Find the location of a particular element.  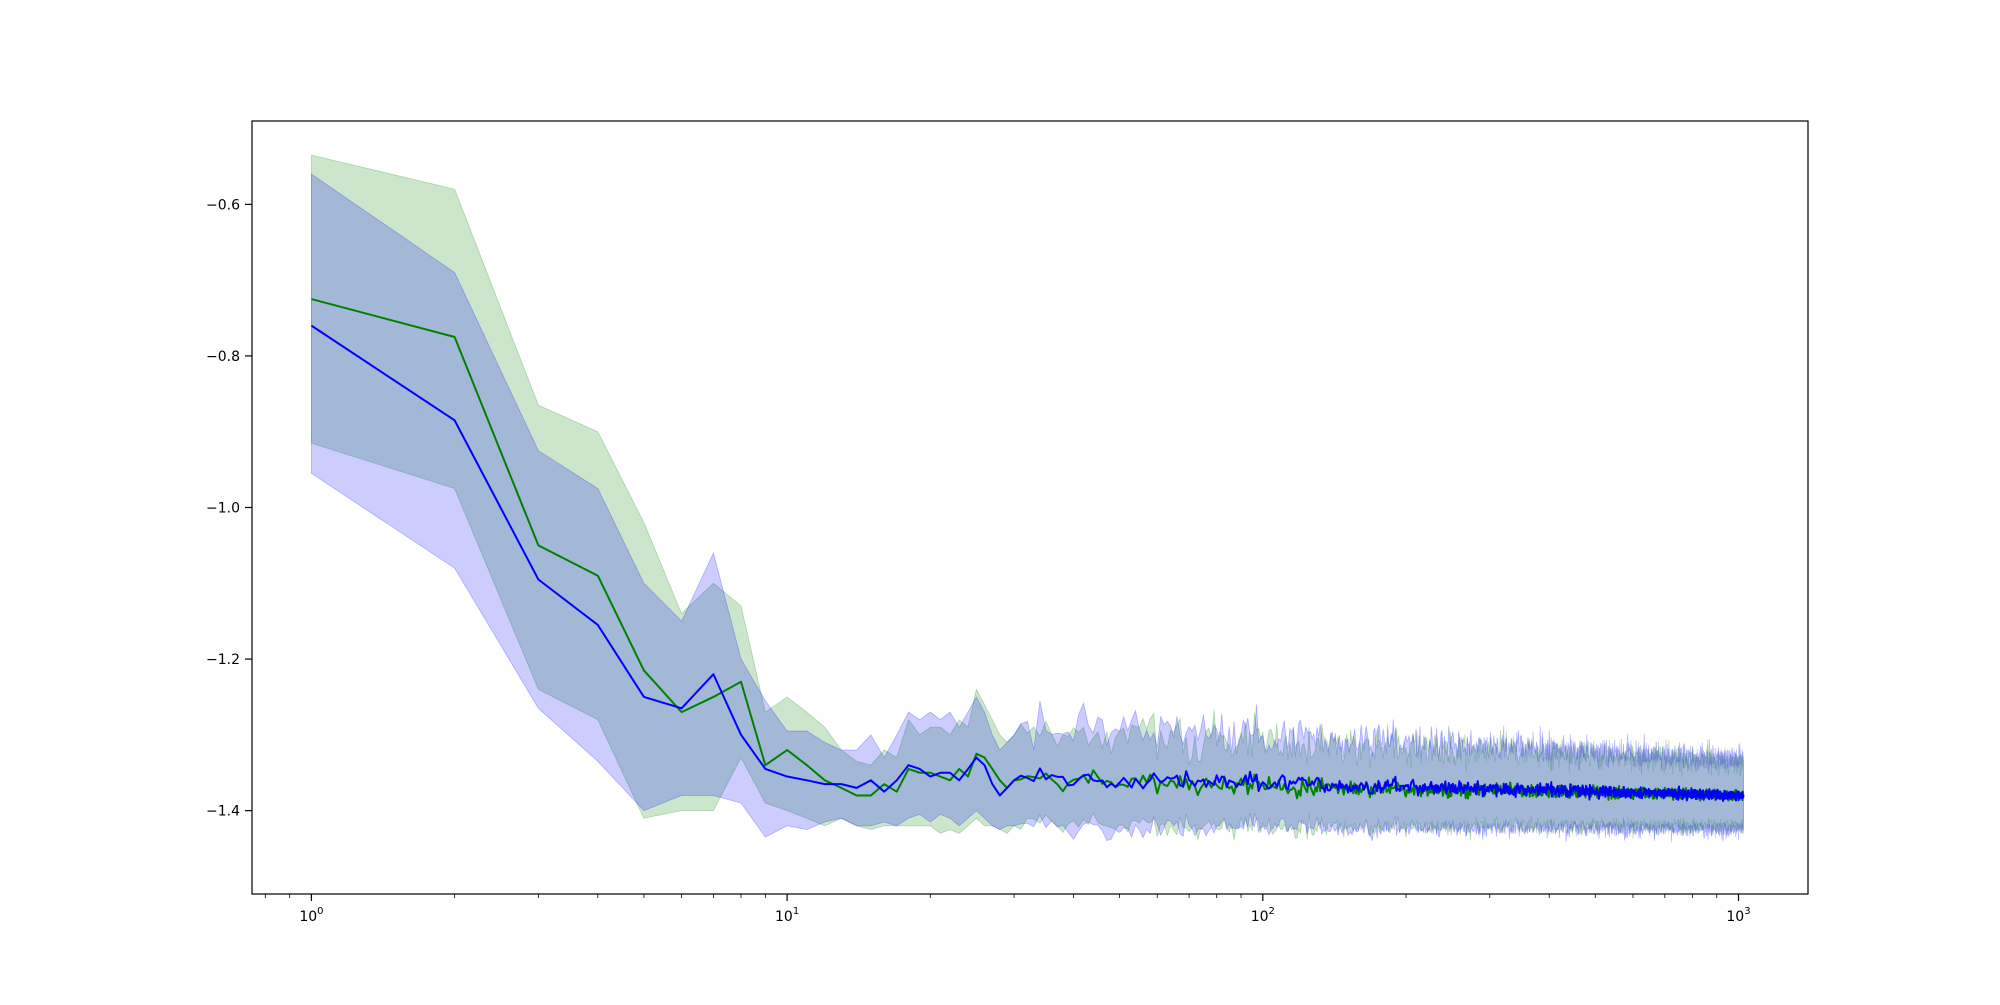

y-tick-label: −1.4 is located at coordinates (223, 812).